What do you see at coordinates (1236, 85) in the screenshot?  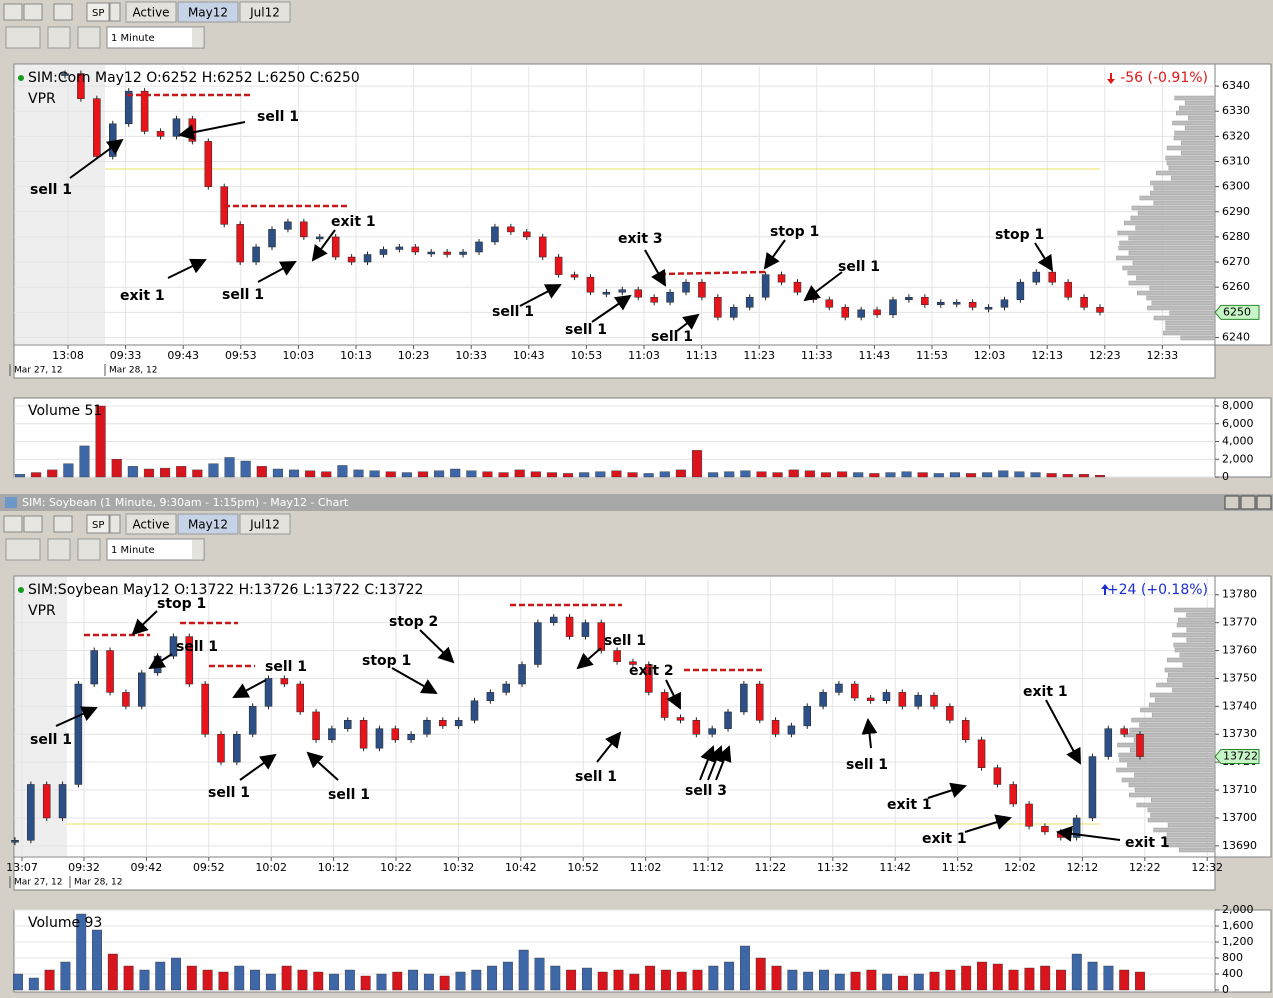 I see `y-tick-label: 6340` at bounding box center [1236, 85].